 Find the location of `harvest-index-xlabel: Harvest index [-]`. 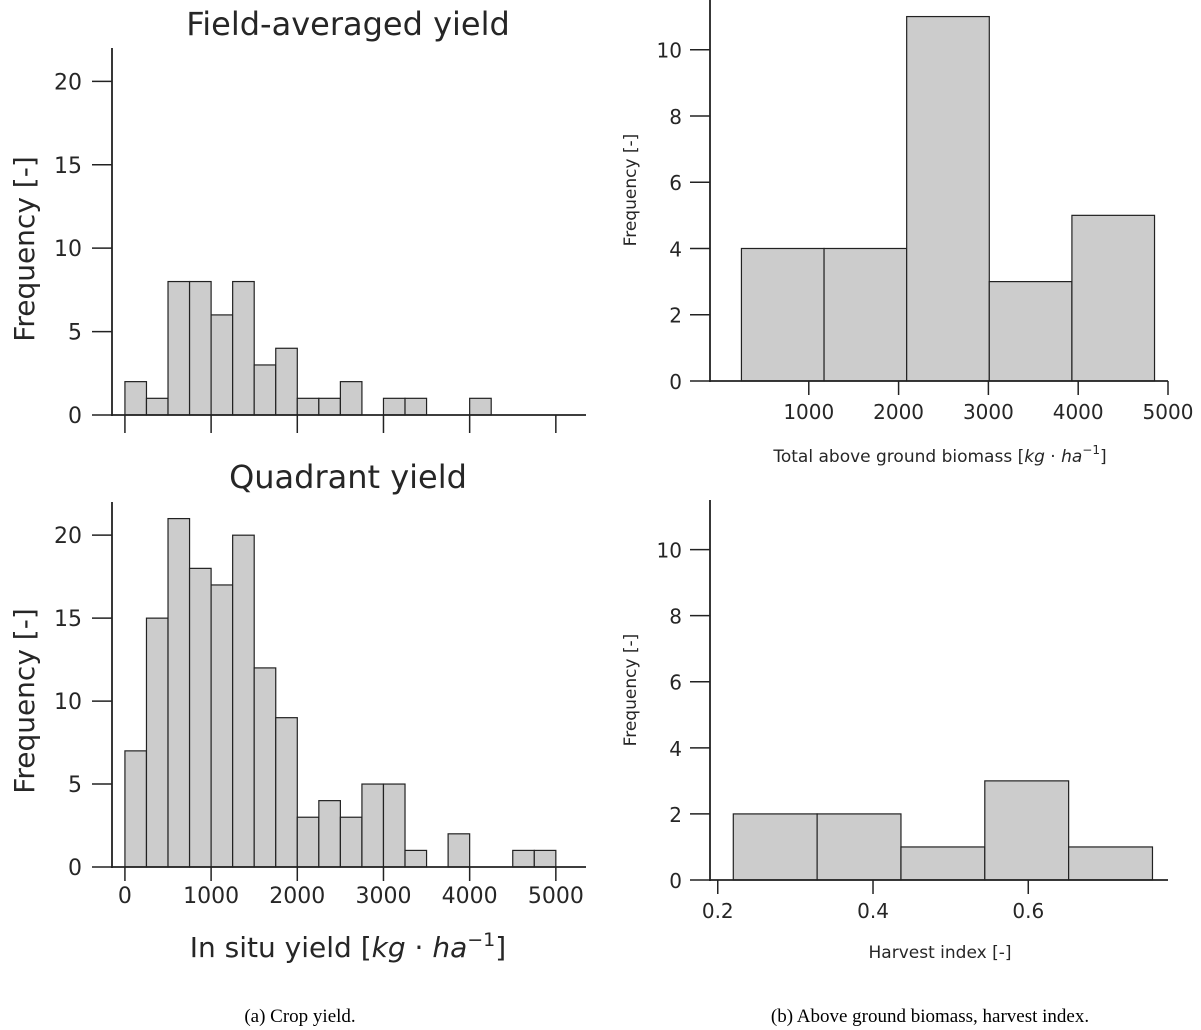

harvest-index-xlabel: Harvest index [-] is located at coordinates (940, 953).